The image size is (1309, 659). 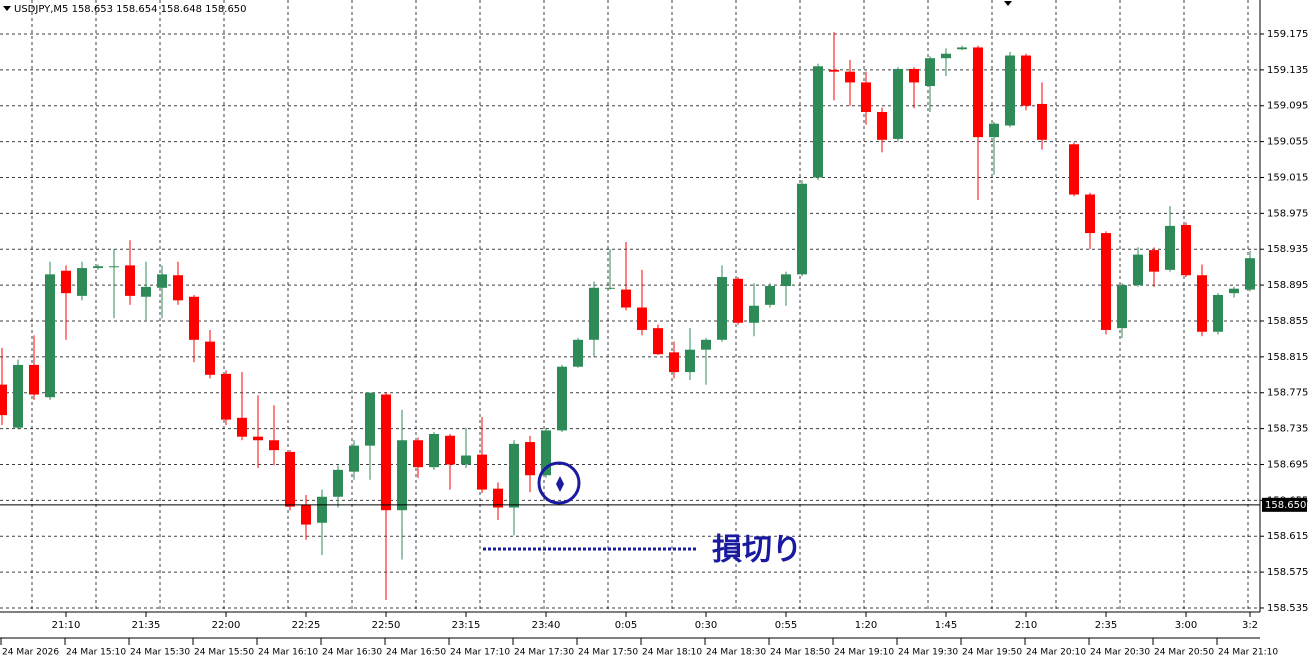 What do you see at coordinates (1287, 393) in the screenshot?
I see `y-tick-label: 158.775` at bounding box center [1287, 393].